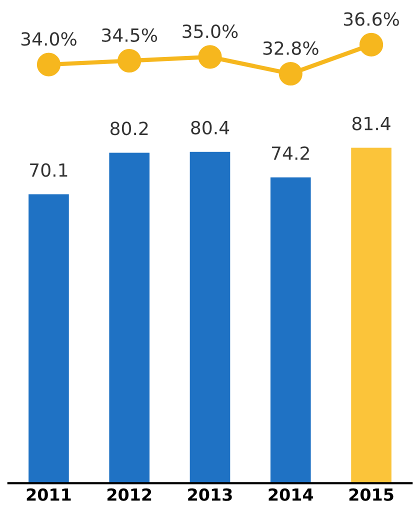 The width and height of the screenshot is (420, 514). I want to click on data-label: 34.5%, so click(130, 35).